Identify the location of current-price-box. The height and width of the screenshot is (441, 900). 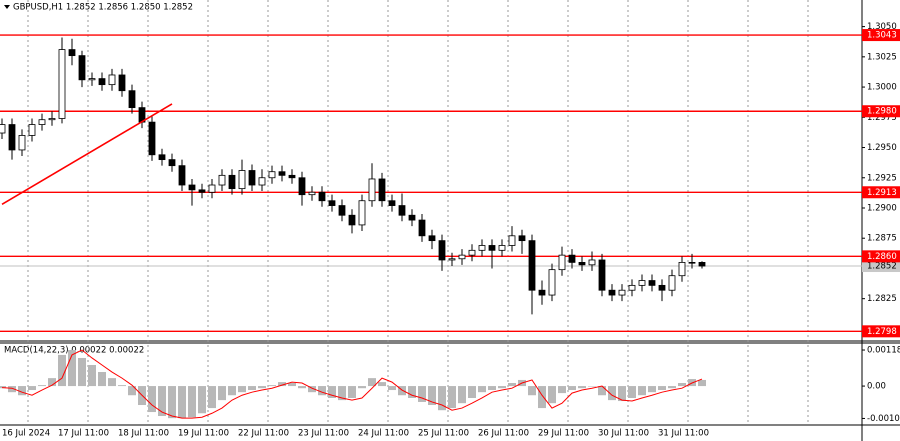
(881, 266).